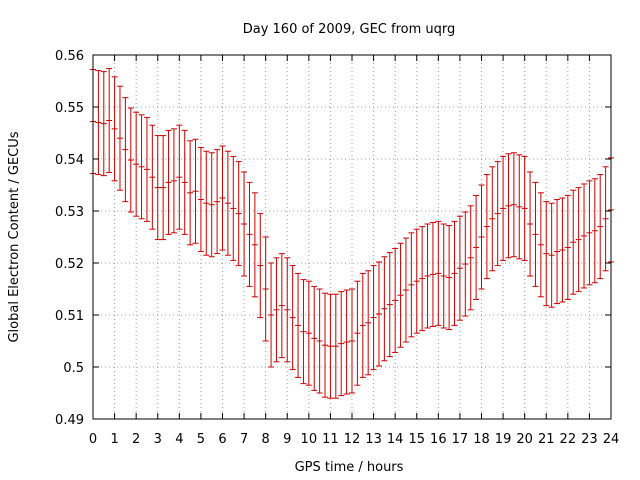  Describe the element at coordinates (222, 439) in the screenshot. I see `x-tick-label: 6` at that location.